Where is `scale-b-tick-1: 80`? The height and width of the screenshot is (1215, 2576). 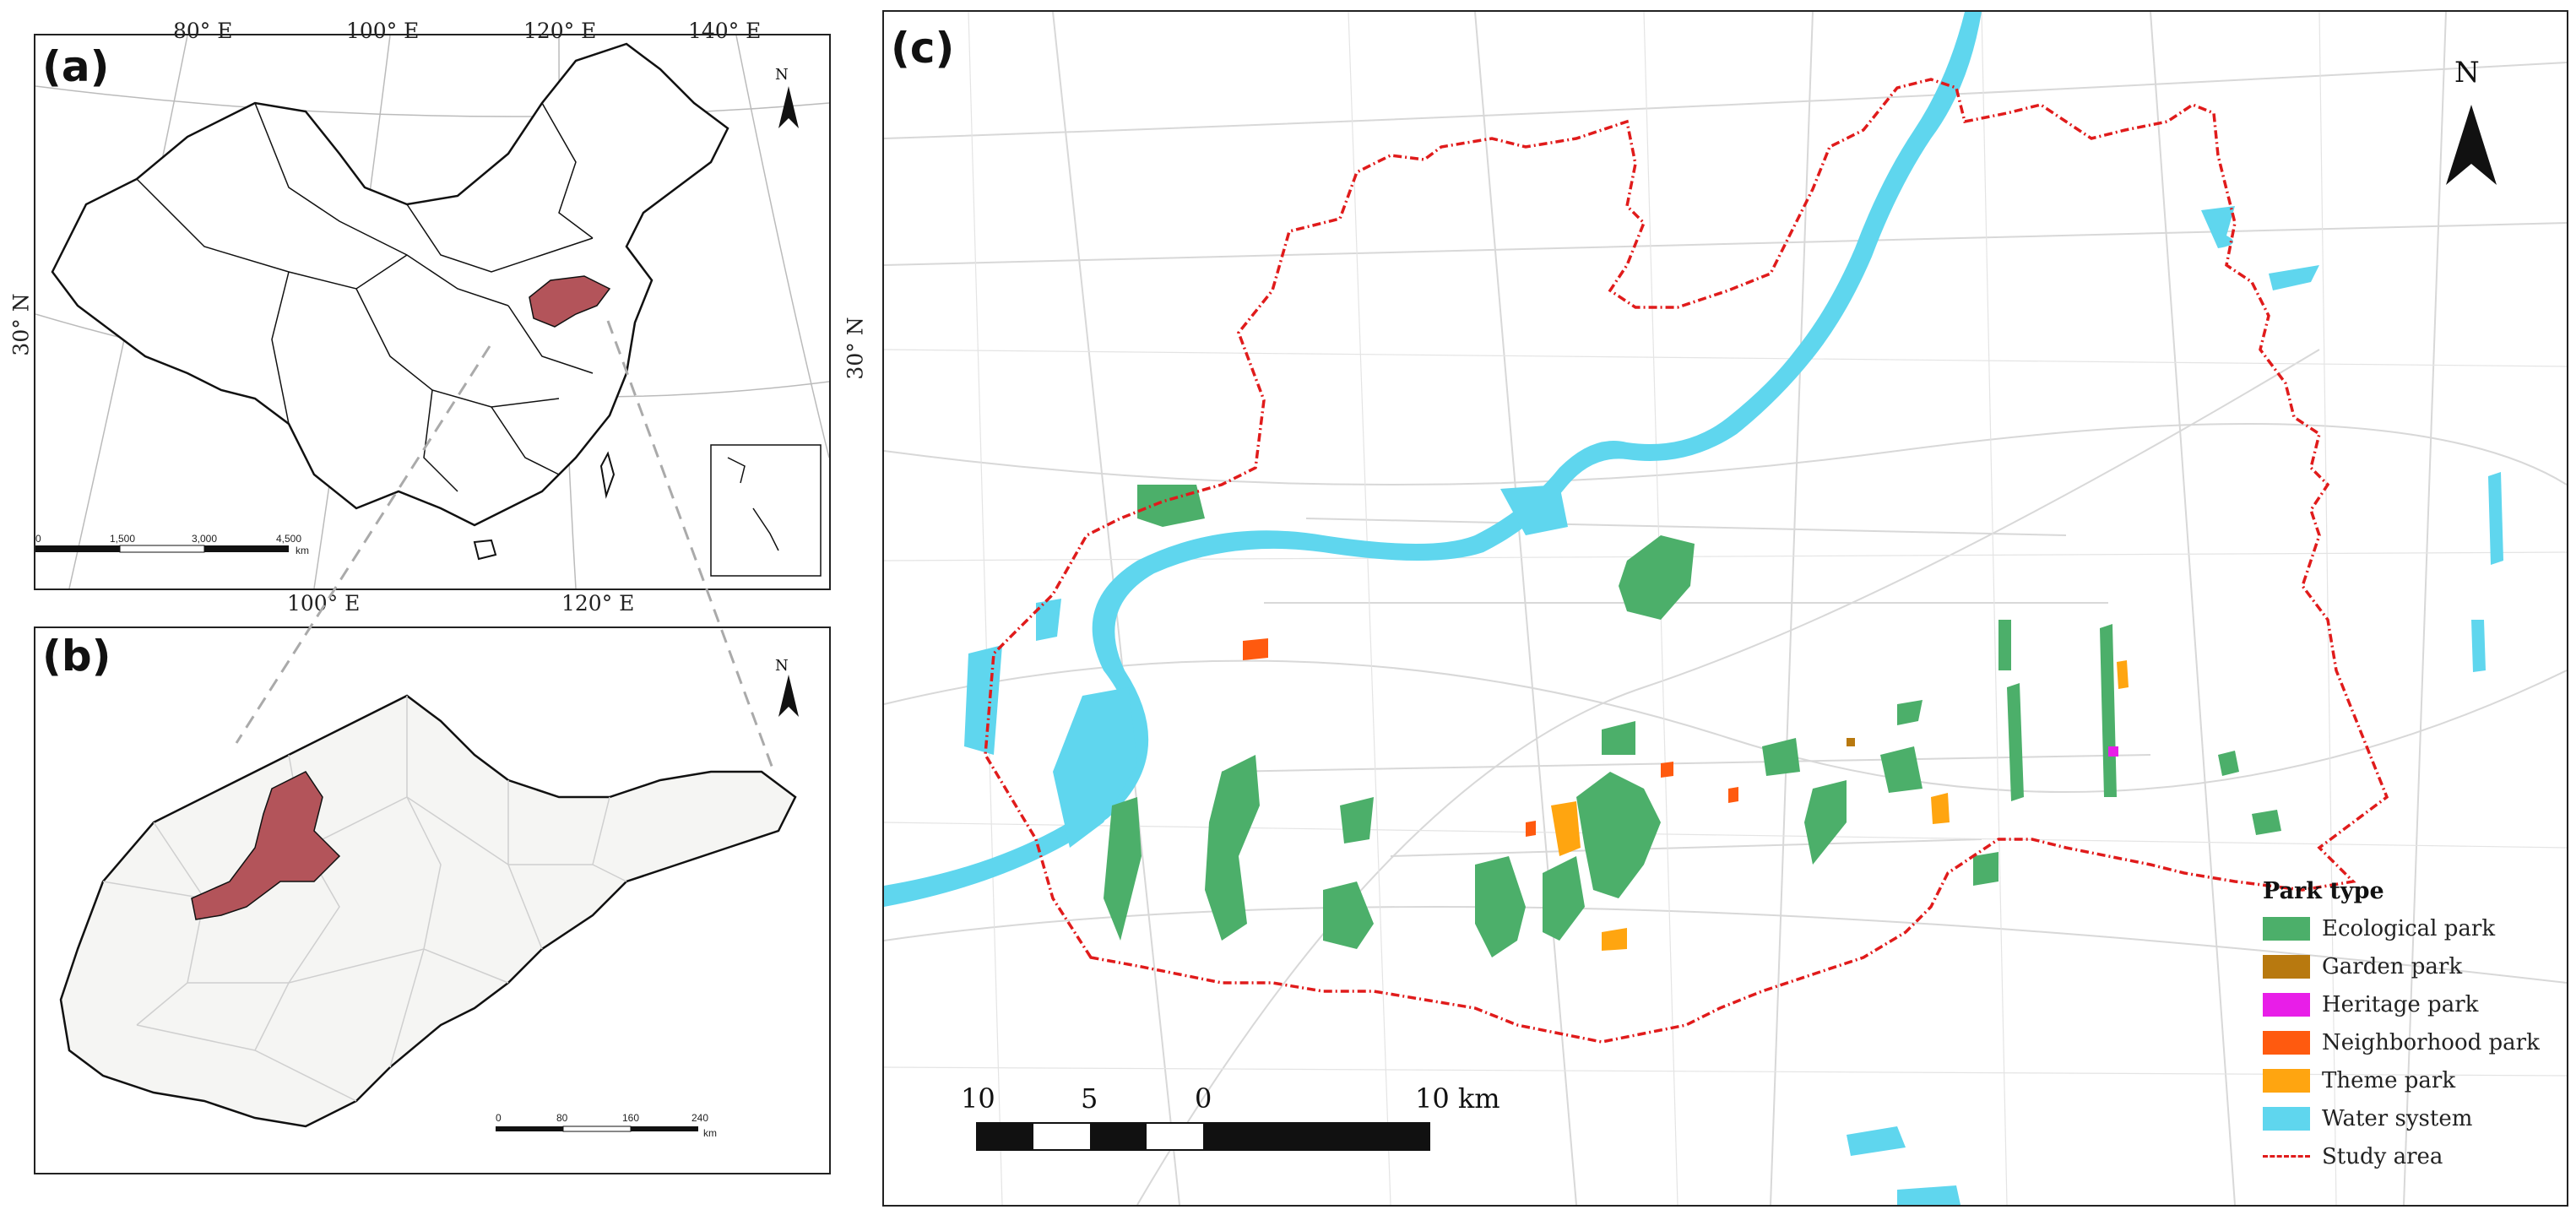 scale-b-tick-1: 80 is located at coordinates (562, 1118).